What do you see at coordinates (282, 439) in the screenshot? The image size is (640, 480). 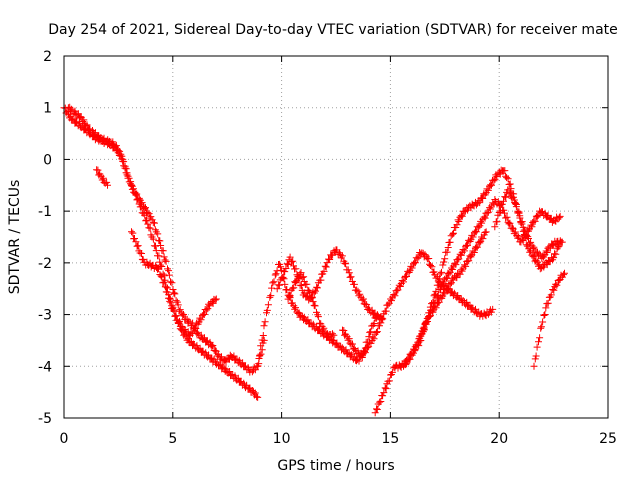 I see `x-tick-label: 10` at bounding box center [282, 439].